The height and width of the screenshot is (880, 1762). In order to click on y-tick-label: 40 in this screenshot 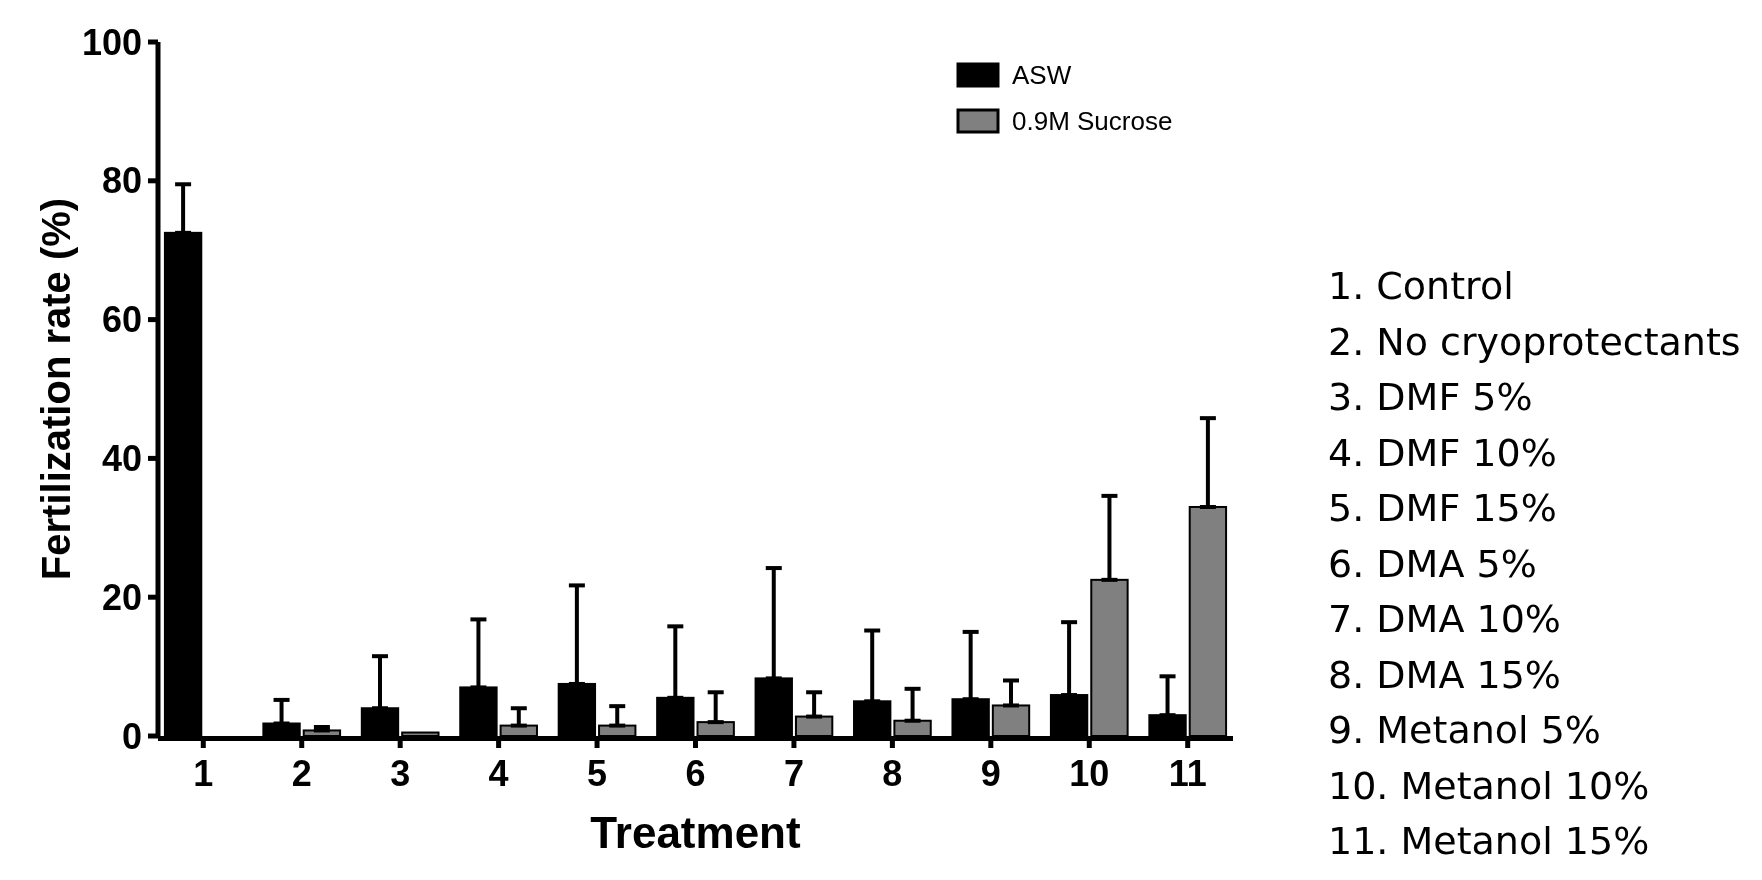, I will do `click(121, 458)`.